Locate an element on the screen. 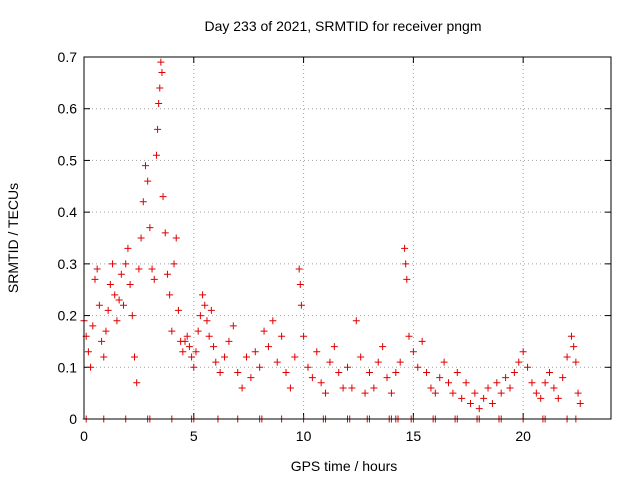 This screenshot has height=480, width=640. y-tick-label: 0 is located at coordinates (73, 419).